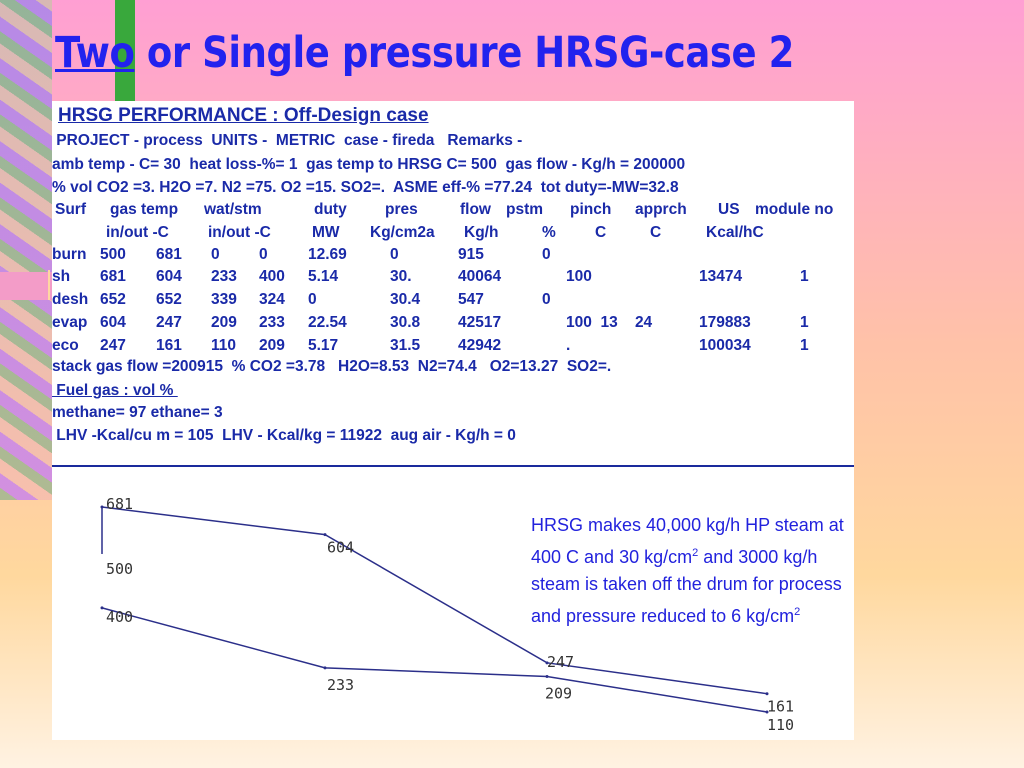 Image resolution: width=1024 pixels, height=768 pixels. I want to click on data-label: 400, so click(119, 617).